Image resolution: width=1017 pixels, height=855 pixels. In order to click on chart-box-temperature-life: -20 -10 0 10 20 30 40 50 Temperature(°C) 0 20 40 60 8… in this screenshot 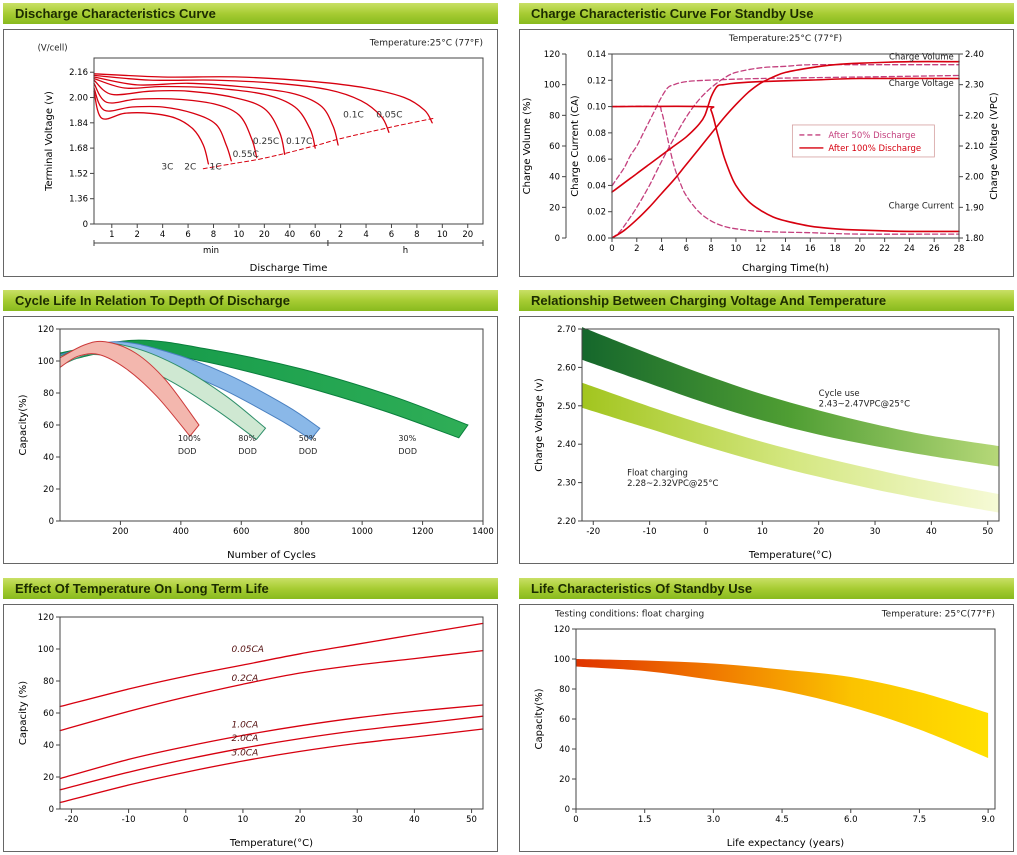, I will do `click(250, 727)`.